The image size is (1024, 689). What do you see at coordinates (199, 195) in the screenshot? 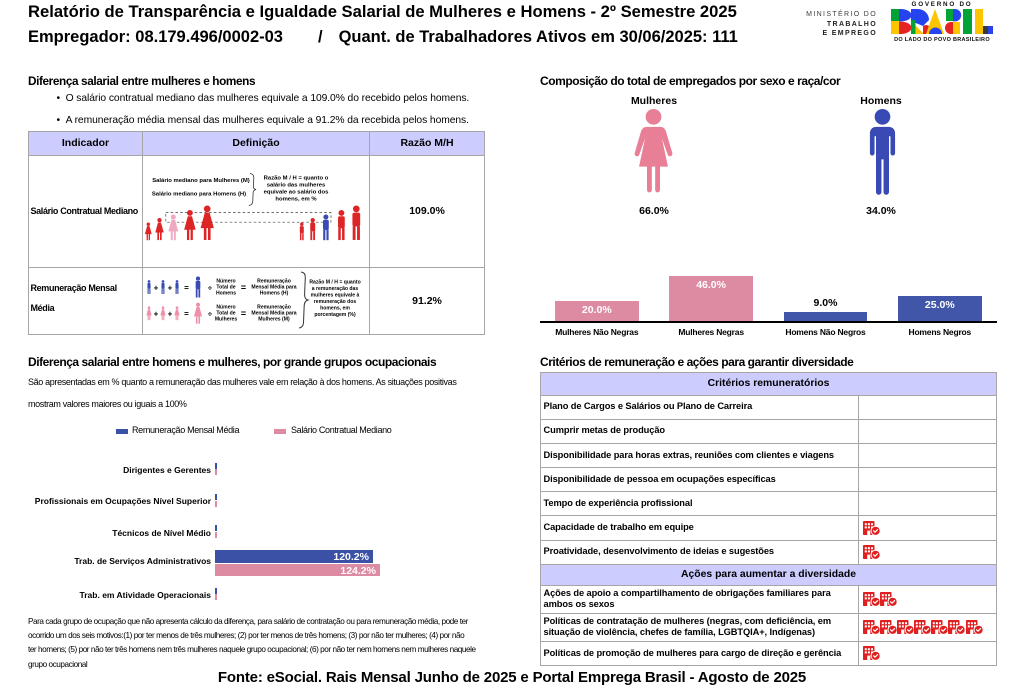
I see `svg-text:Salário mediano para Homens (H: Salário mediano para Homens (H)` at bounding box center [199, 195].